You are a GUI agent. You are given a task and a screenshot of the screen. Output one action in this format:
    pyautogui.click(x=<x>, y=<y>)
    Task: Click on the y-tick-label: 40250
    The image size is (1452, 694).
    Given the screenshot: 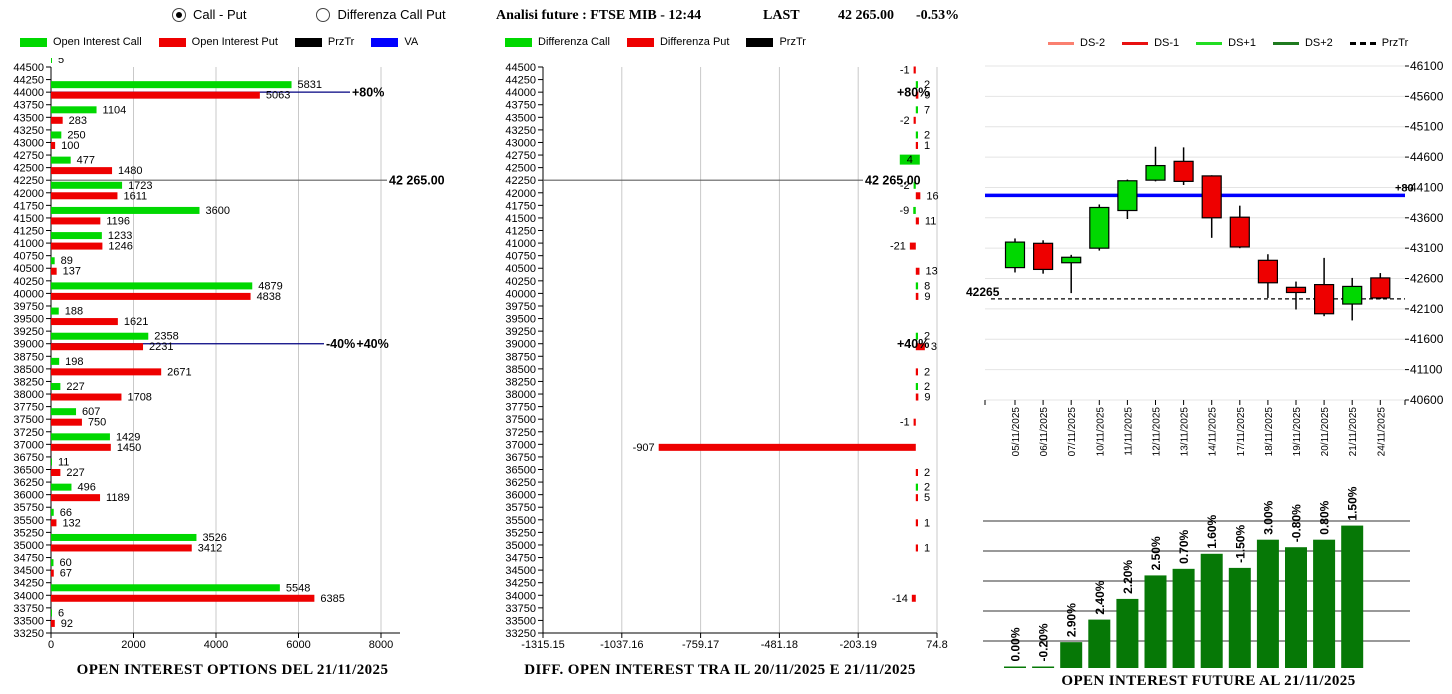 What is the action you would take?
    pyautogui.click(x=28, y=282)
    